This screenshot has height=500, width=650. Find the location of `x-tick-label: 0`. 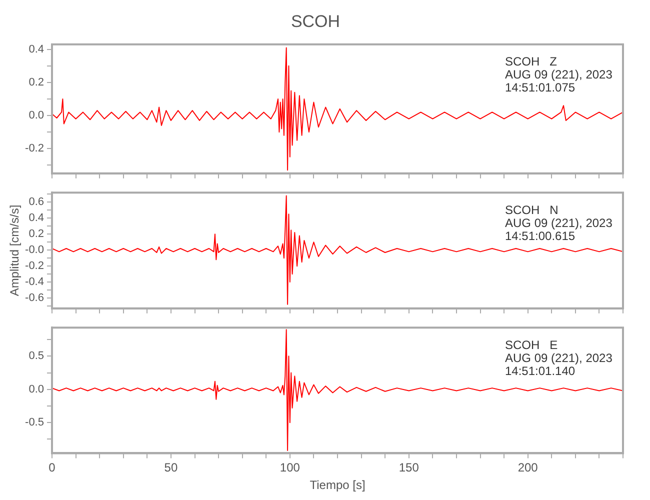

x-tick-label: 0 is located at coordinates (52, 467).